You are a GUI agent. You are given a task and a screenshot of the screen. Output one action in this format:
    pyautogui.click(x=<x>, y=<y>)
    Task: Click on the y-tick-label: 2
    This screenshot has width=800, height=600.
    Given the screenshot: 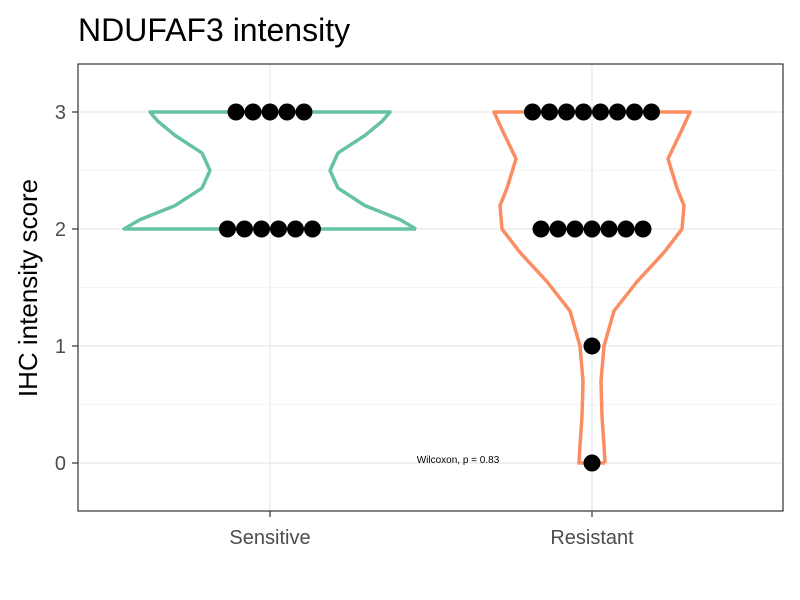 What is the action you would take?
    pyautogui.click(x=60, y=230)
    